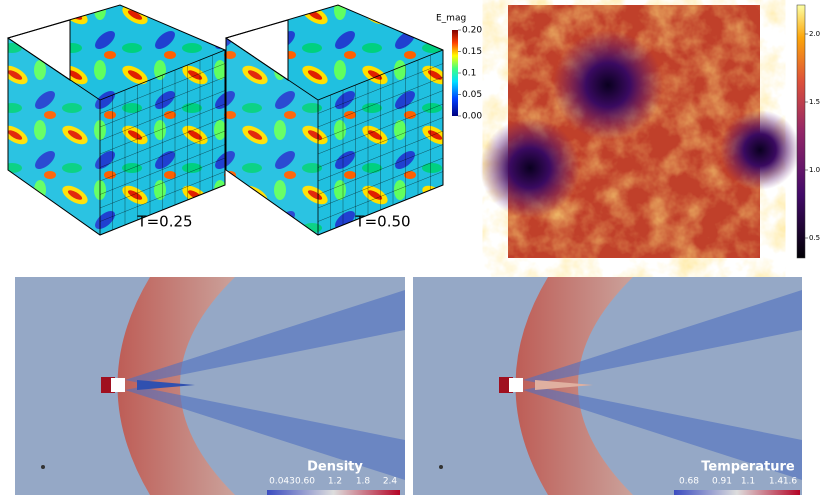 The image size is (820, 495). What do you see at coordinates (814, 34) in the screenshot?
I see `tick-label: 2.0` at bounding box center [814, 34].